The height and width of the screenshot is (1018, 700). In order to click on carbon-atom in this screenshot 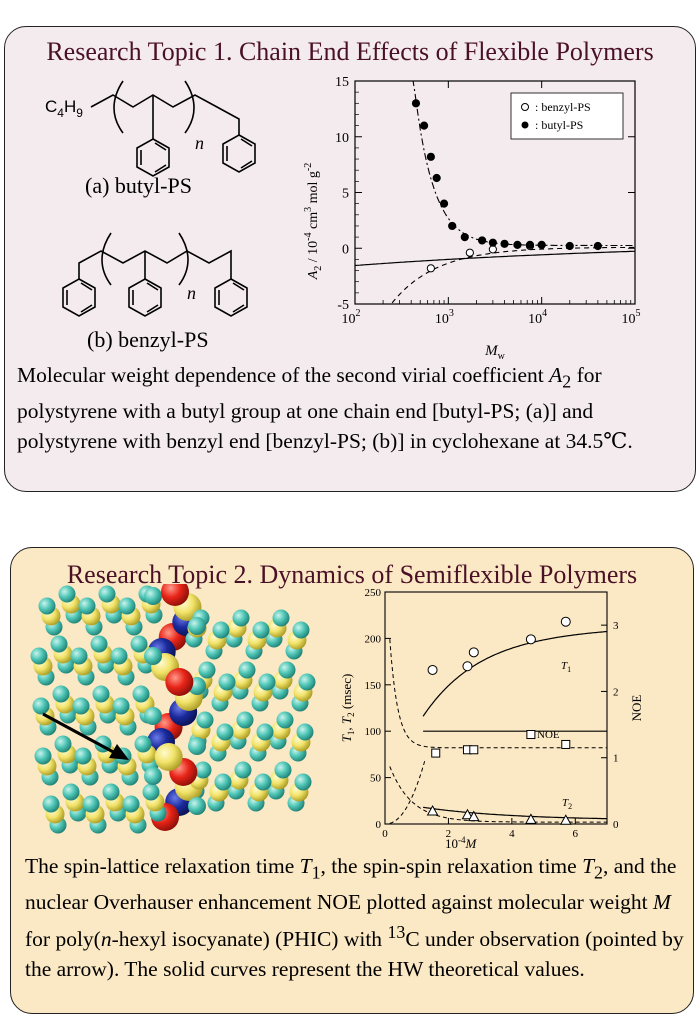, I will do `click(168, 757)`.